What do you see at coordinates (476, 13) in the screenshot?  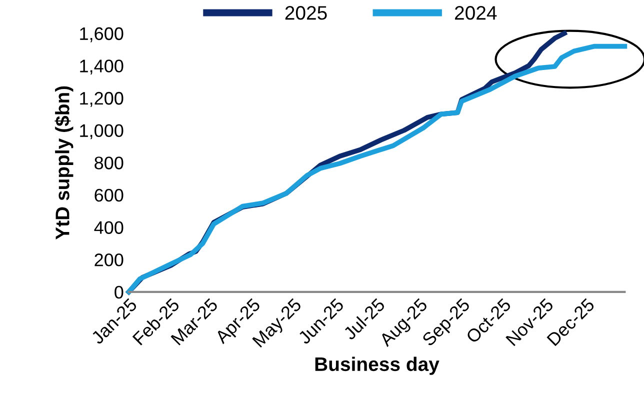 I see `legend-label: 2024` at bounding box center [476, 13].